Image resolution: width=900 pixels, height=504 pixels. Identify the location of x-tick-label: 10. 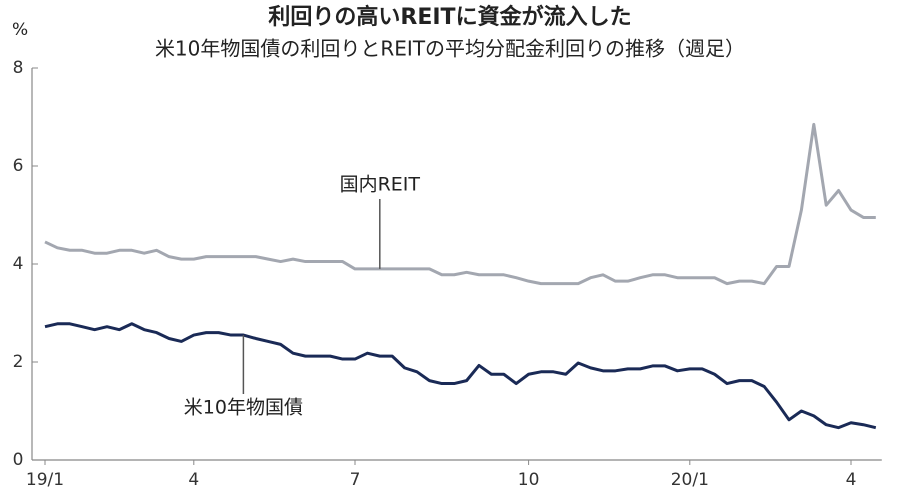
(529, 480).